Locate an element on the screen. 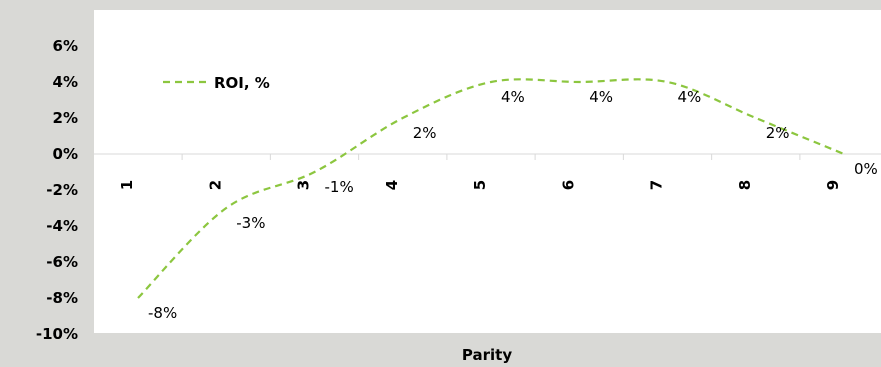 The height and width of the screenshot is (367, 881). x-axis-title: Parity is located at coordinates (487, 355).